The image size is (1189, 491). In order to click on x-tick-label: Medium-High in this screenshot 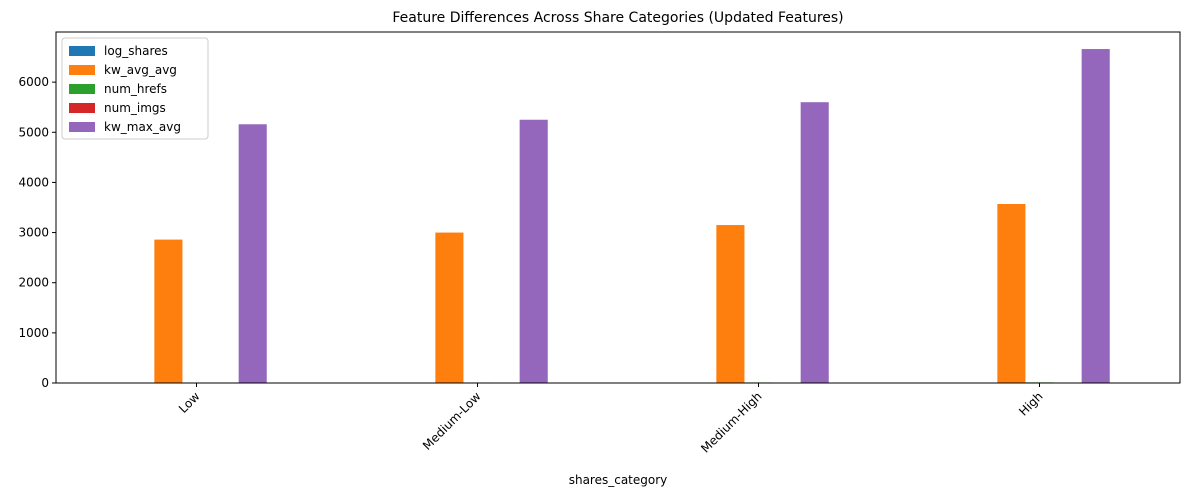, I will do `click(731, 422)`.